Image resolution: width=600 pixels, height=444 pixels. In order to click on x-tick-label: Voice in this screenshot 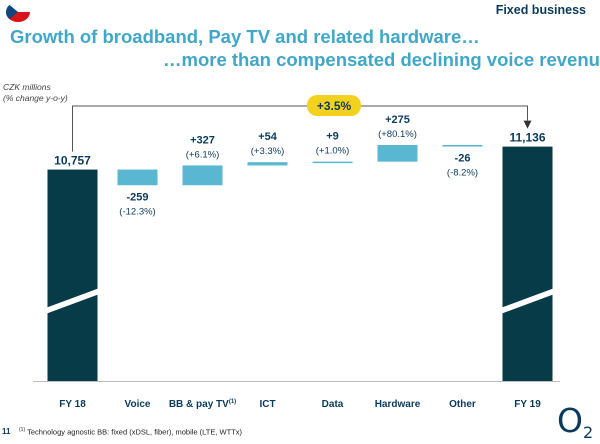, I will do `click(138, 404)`.